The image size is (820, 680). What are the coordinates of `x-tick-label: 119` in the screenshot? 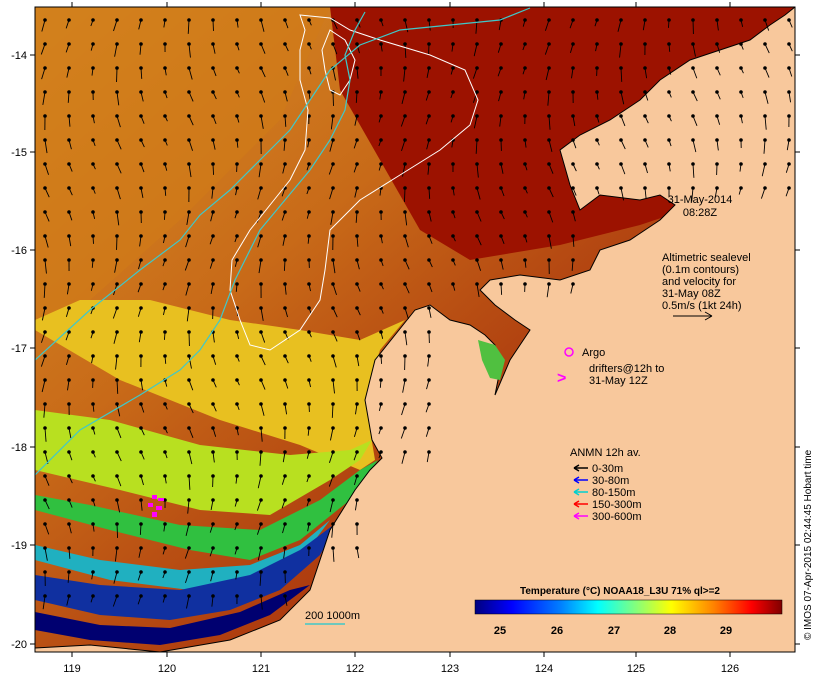 It's located at (72, 669).